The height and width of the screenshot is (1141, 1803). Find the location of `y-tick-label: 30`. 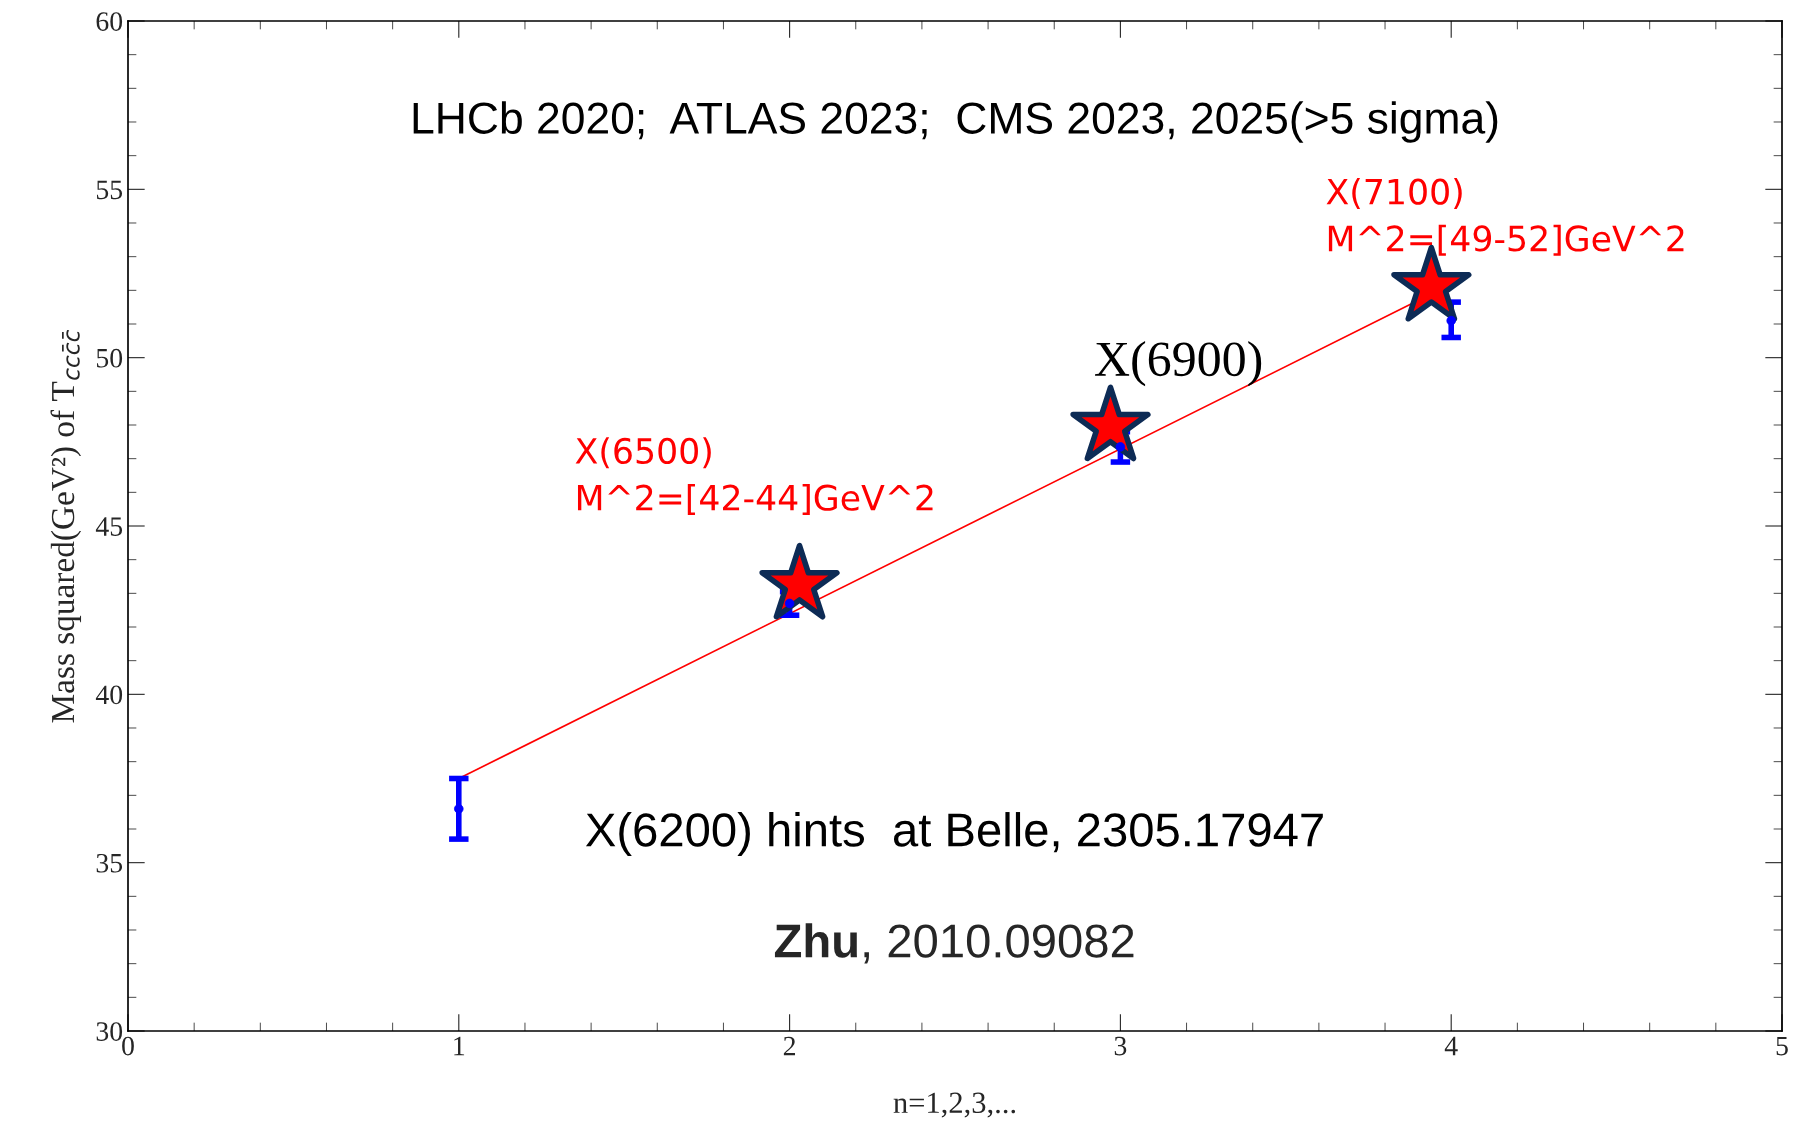

y-tick-label: 30 is located at coordinates (109, 1031).